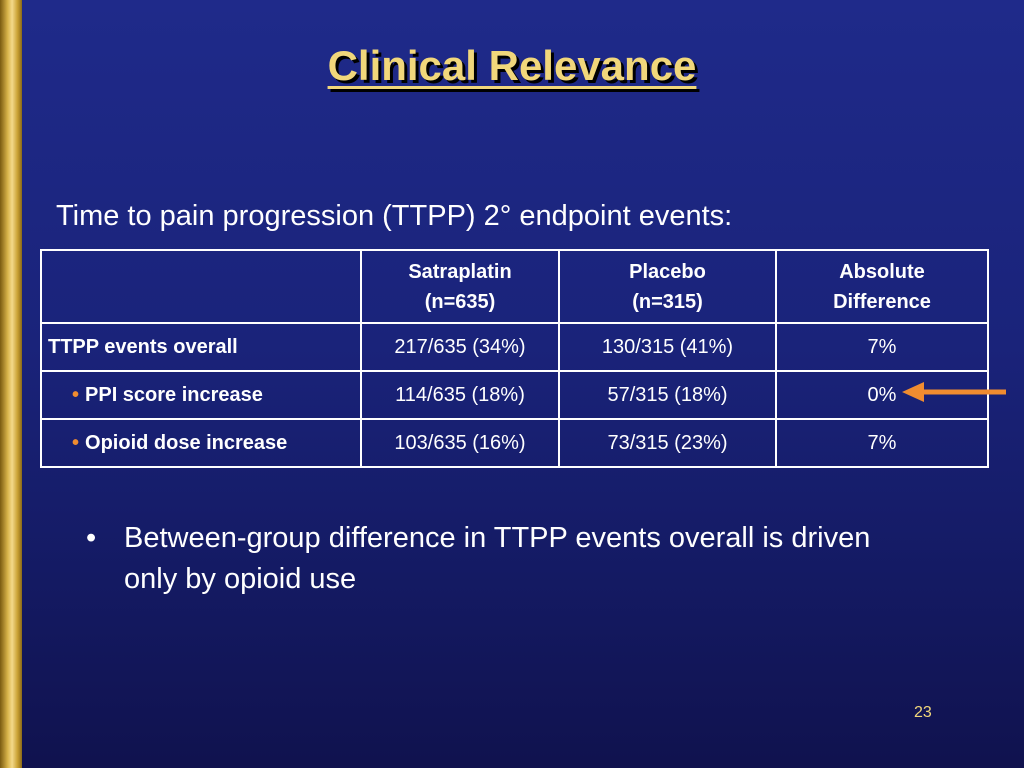 The width and height of the screenshot is (1024, 768). What do you see at coordinates (882, 395) in the screenshot?
I see `cell-difference: 0%` at bounding box center [882, 395].